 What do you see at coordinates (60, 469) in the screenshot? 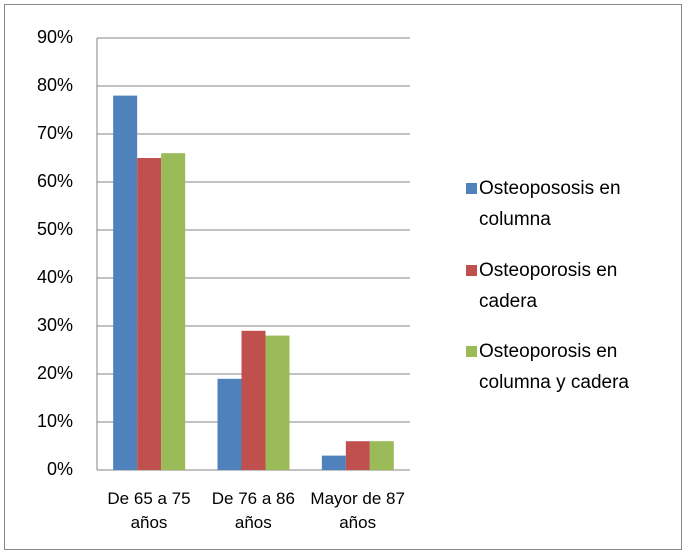
I see `y-tick-label: 0%` at bounding box center [60, 469].